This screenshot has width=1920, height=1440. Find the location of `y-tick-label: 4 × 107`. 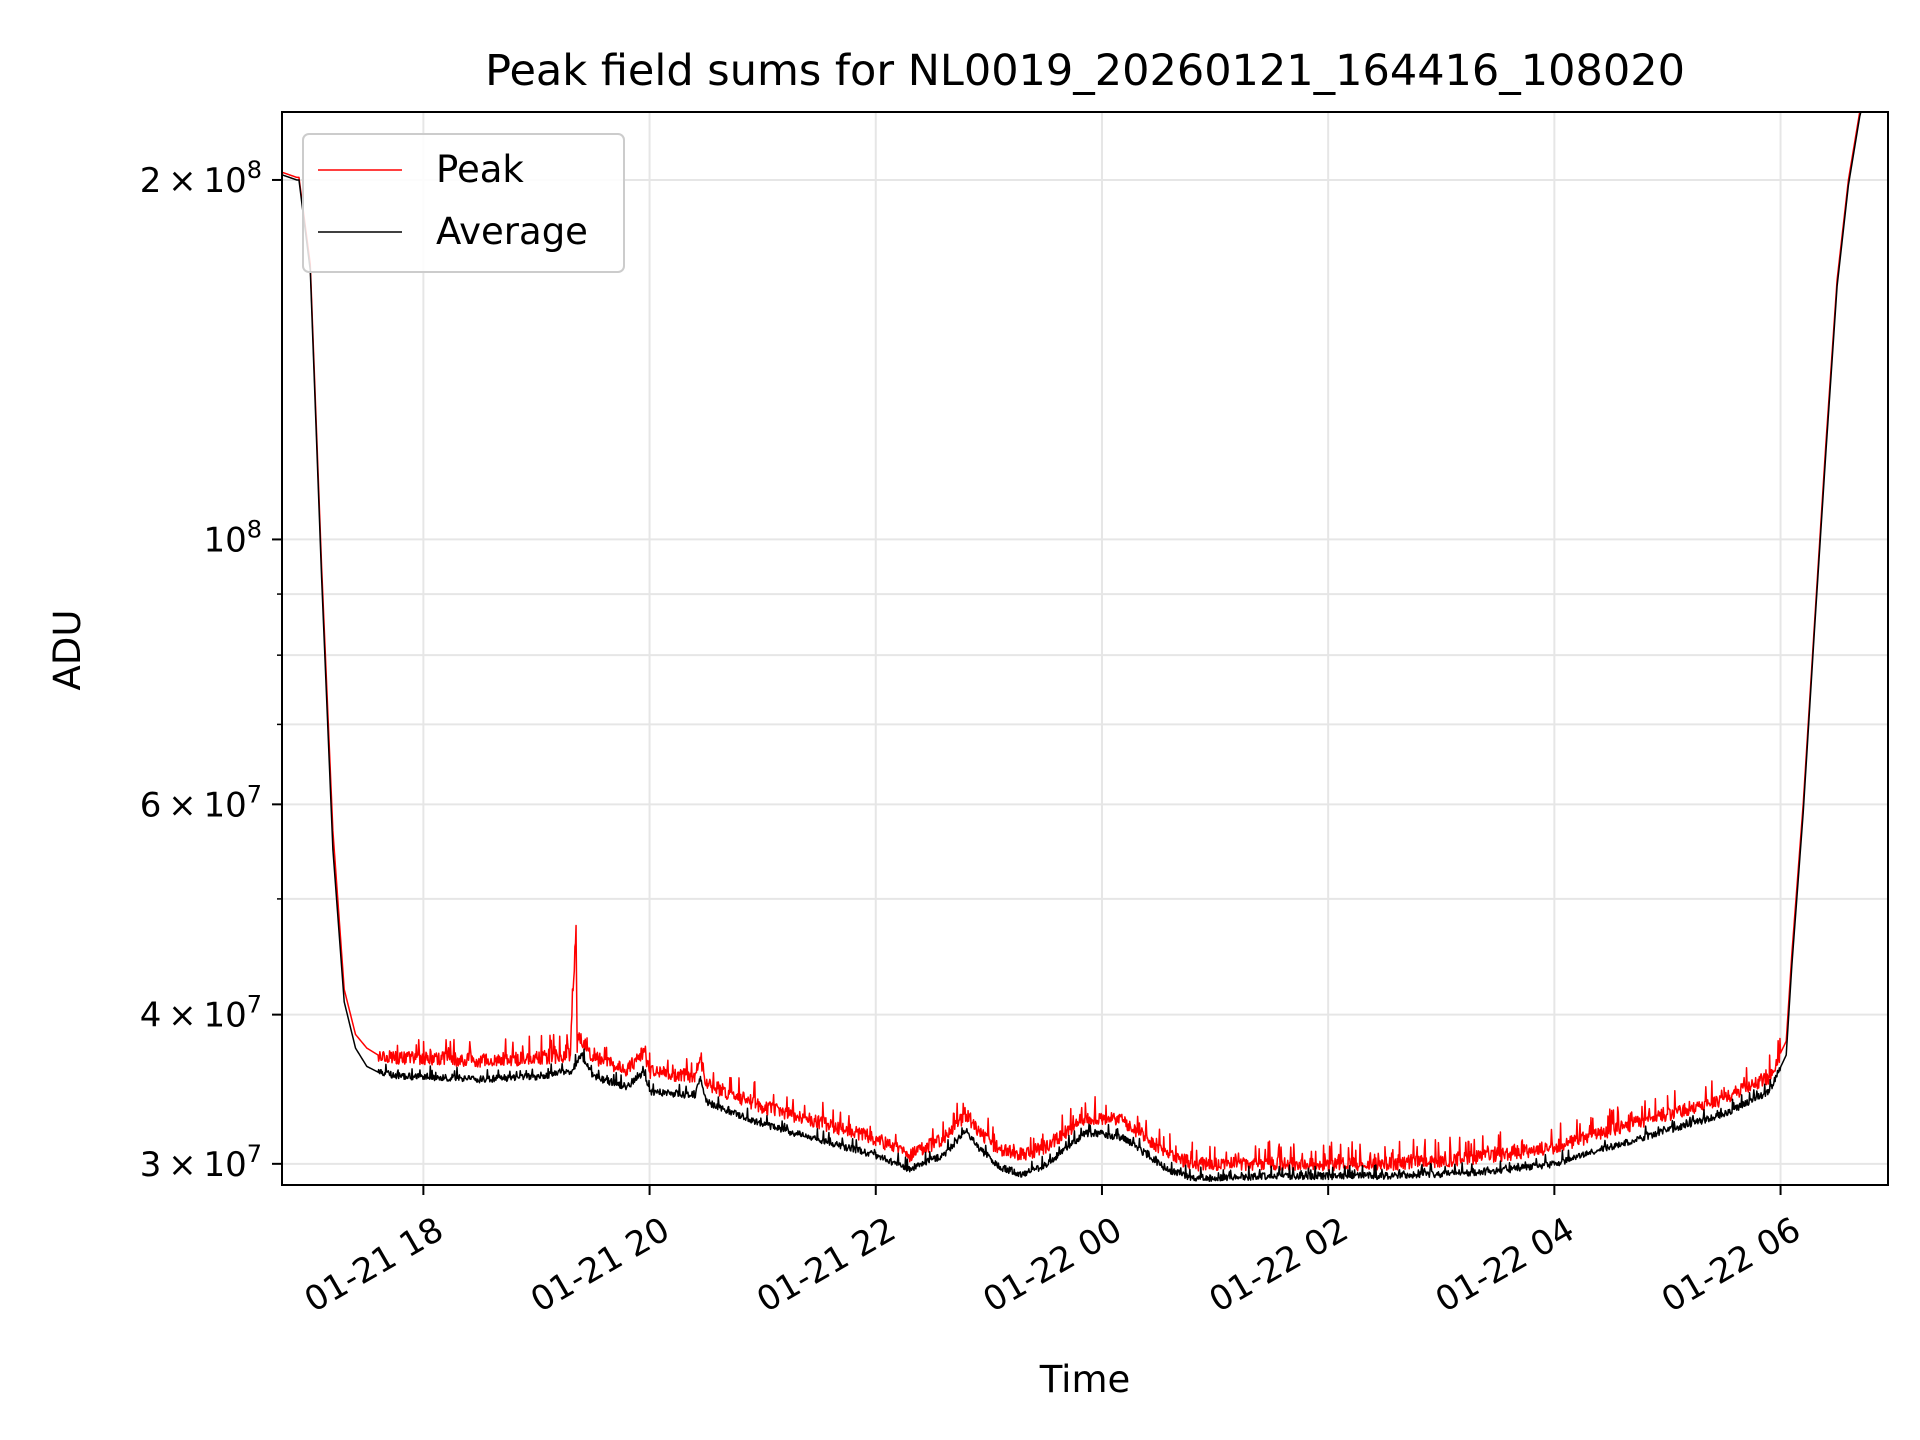

y-tick-label: 4 × 107 is located at coordinates (201, 1013).